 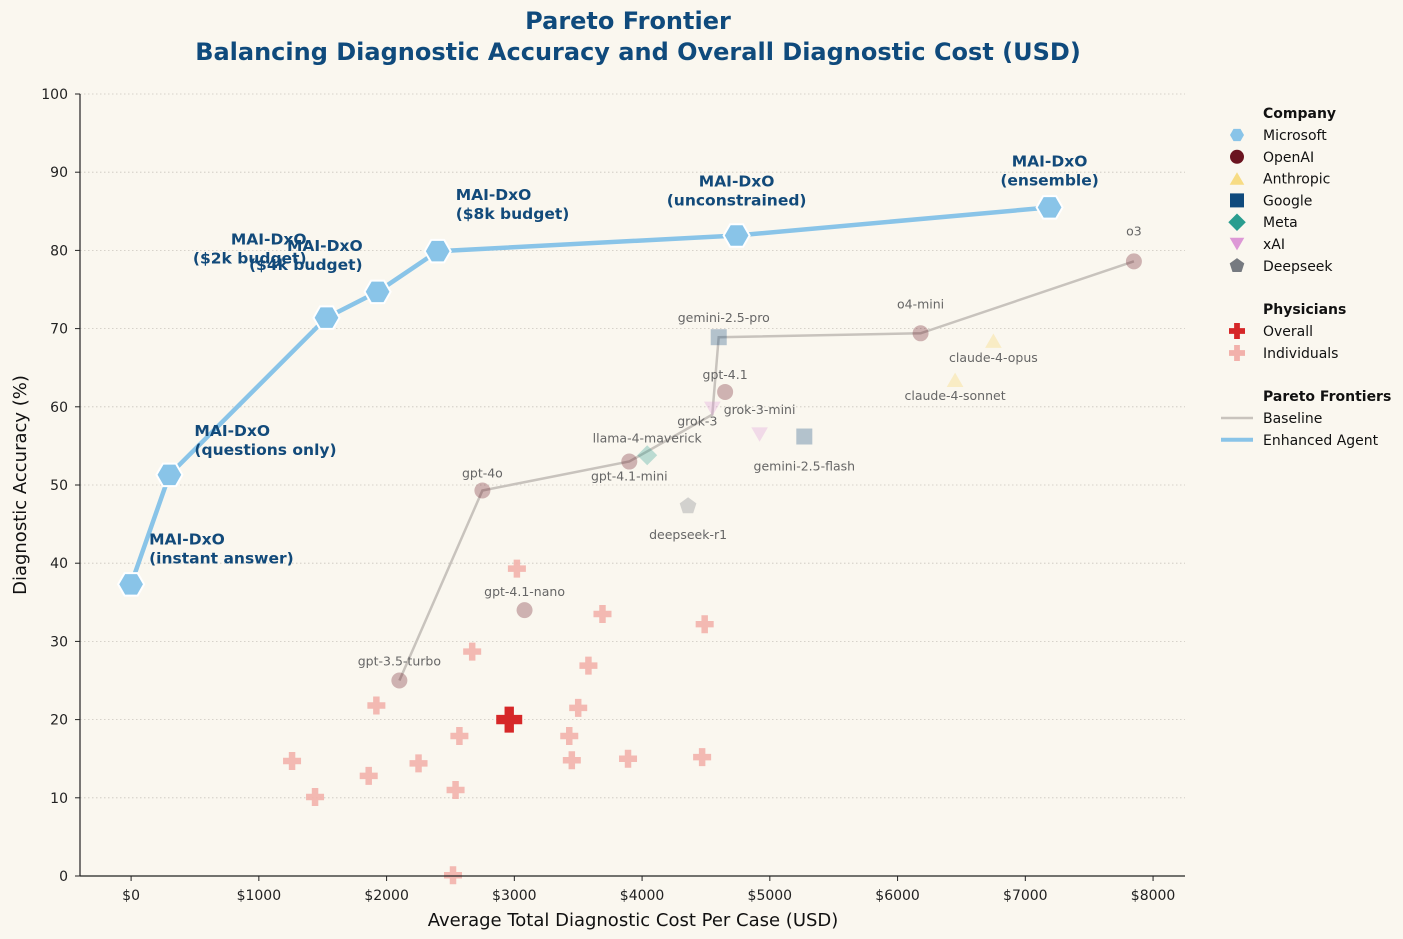 I want to click on x-tick-label: $1000, so click(x=259, y=896).